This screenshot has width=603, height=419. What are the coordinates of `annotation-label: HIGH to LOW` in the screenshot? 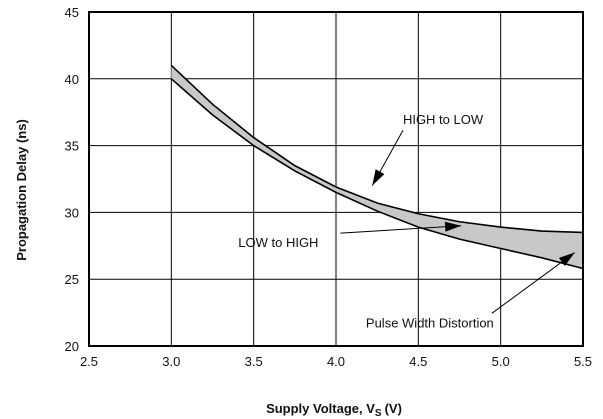 It's located at (443, 119).